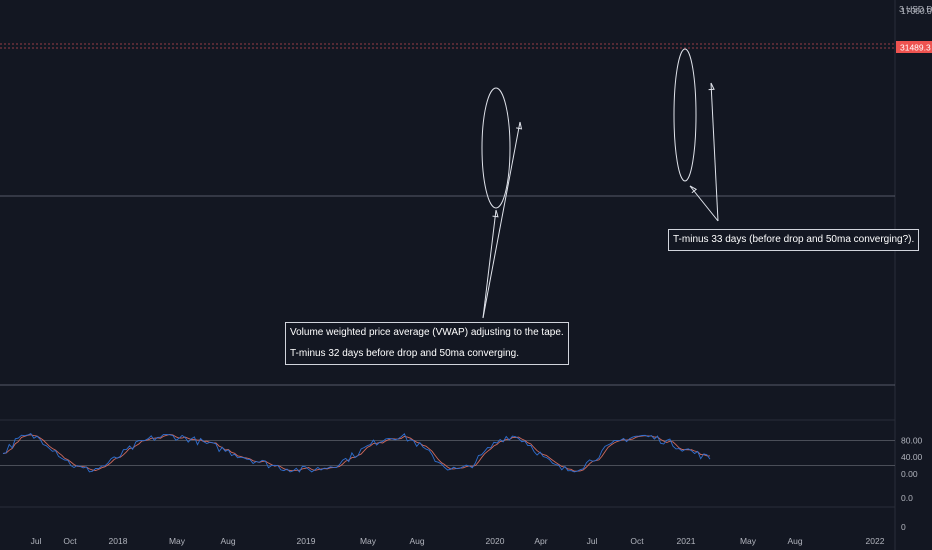 Image resolution: width=932 pixels, height=550 pixels. Describe the element at coordinates (912, 457) in the screenshot. I see `stoch-tick-label: 40.00` at that location.